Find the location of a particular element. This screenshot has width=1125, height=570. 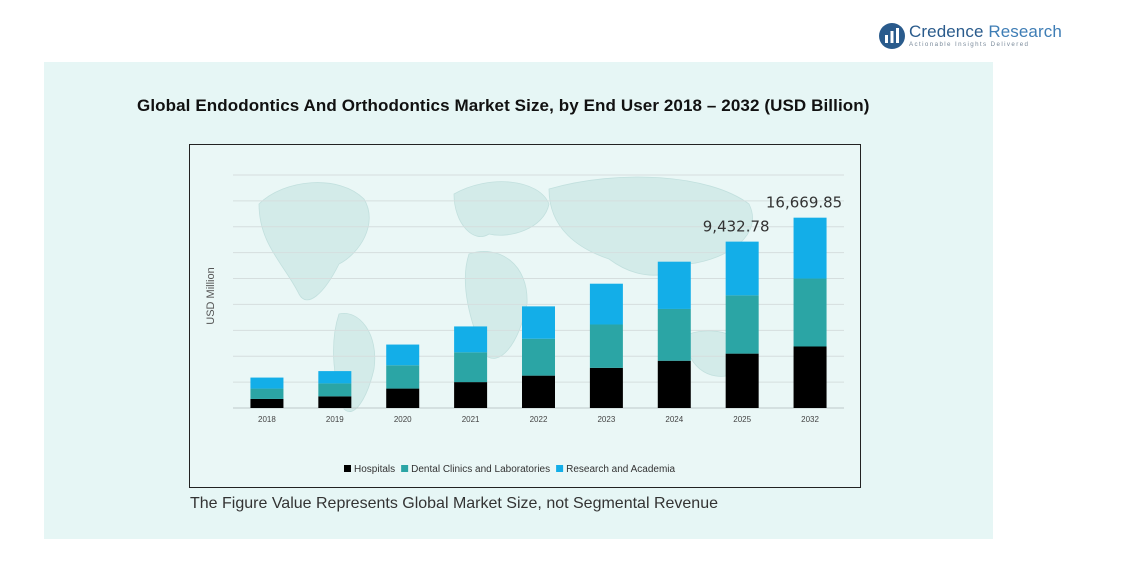

legend-label: Research and Academia is located at coordinates (620, 469).